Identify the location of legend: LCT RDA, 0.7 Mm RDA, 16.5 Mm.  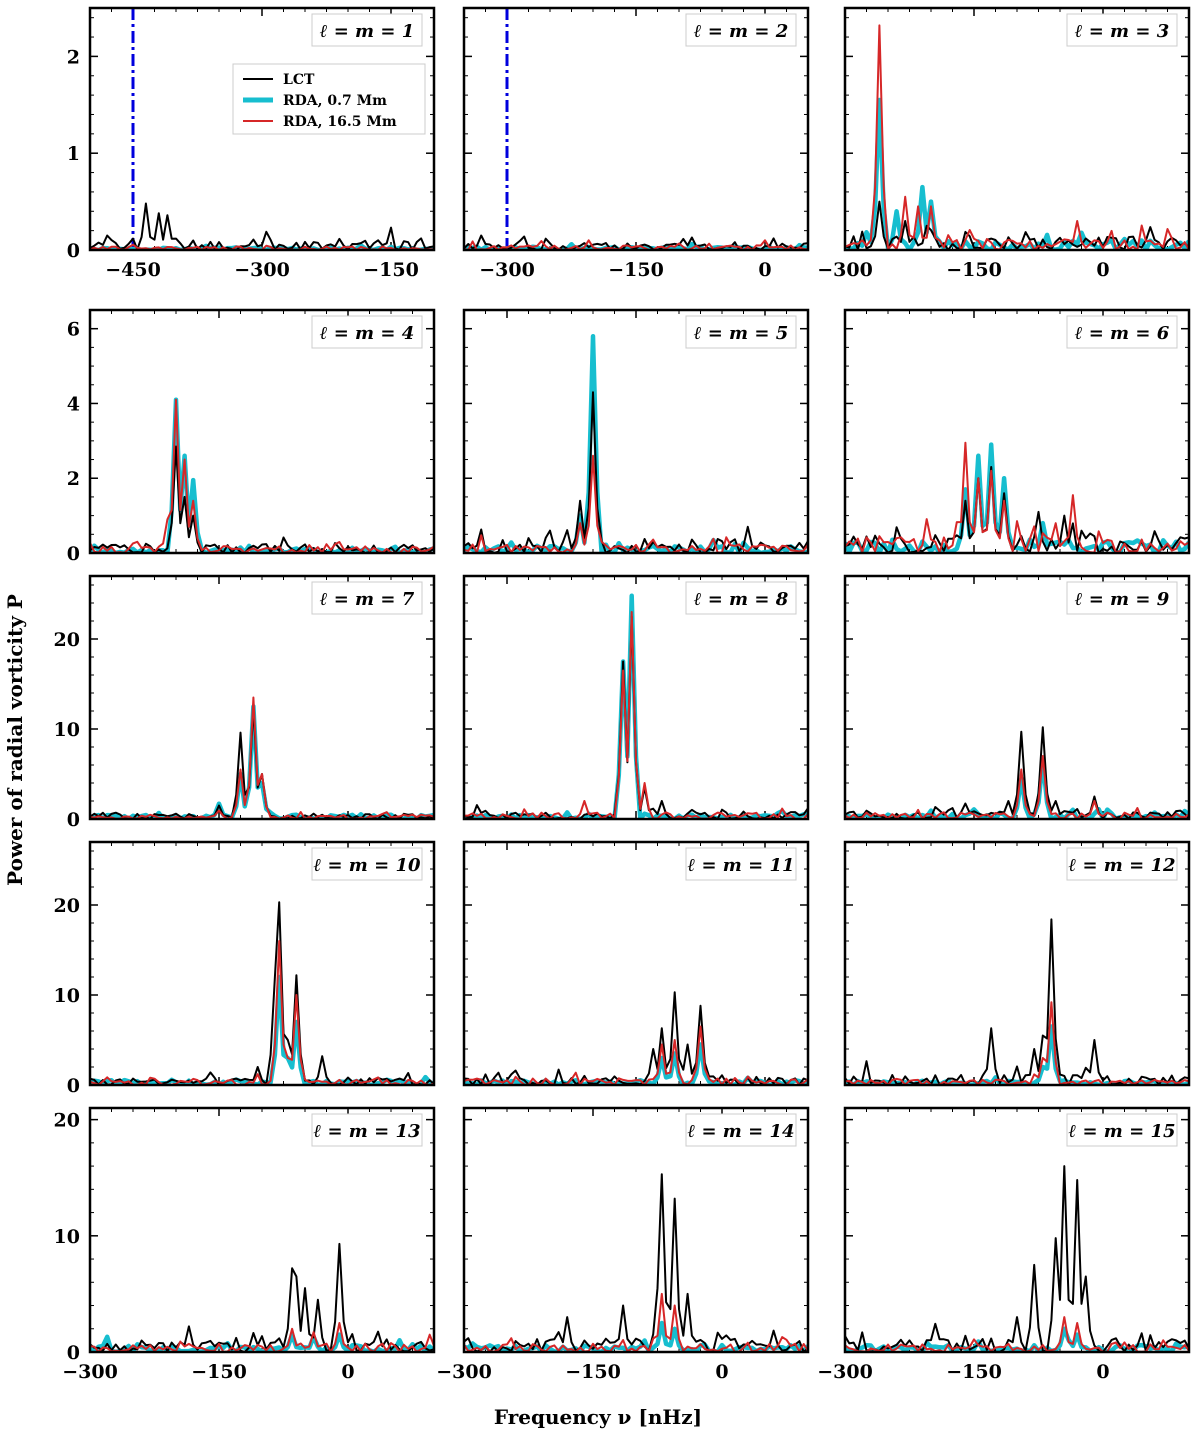
(329, 99).